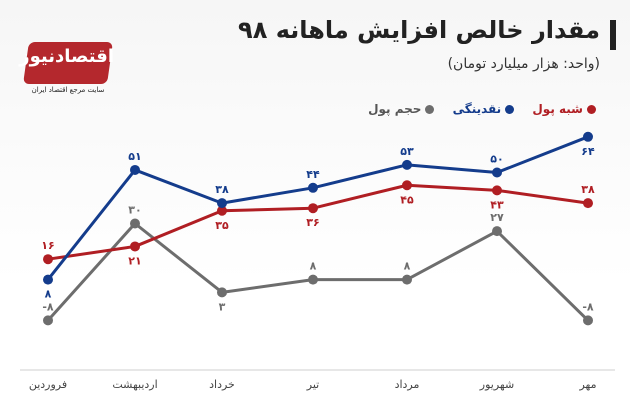  Describe the element at coordinates (222, 225) in the screenshot. I see `data-label: ۳۵` at that location.